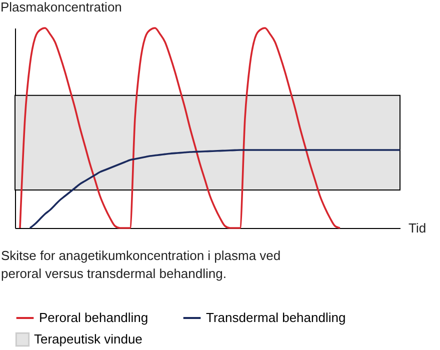  I want to click on legend-label: Peroral behandling, so click(93, 317).